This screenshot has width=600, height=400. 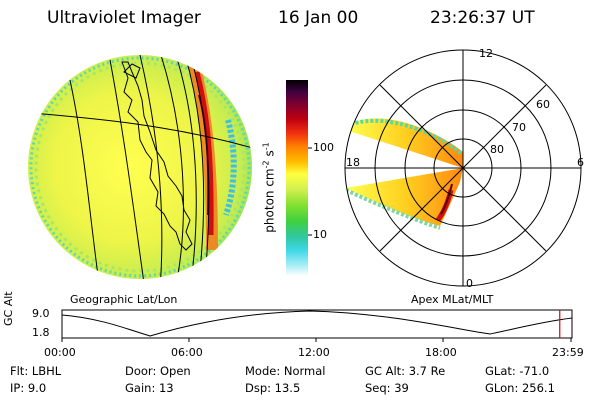 What do you see at coordinates (520, 388) in the screenshot?
I see `info-glon: GLon: 256.1` at bounding box center [520, 388].